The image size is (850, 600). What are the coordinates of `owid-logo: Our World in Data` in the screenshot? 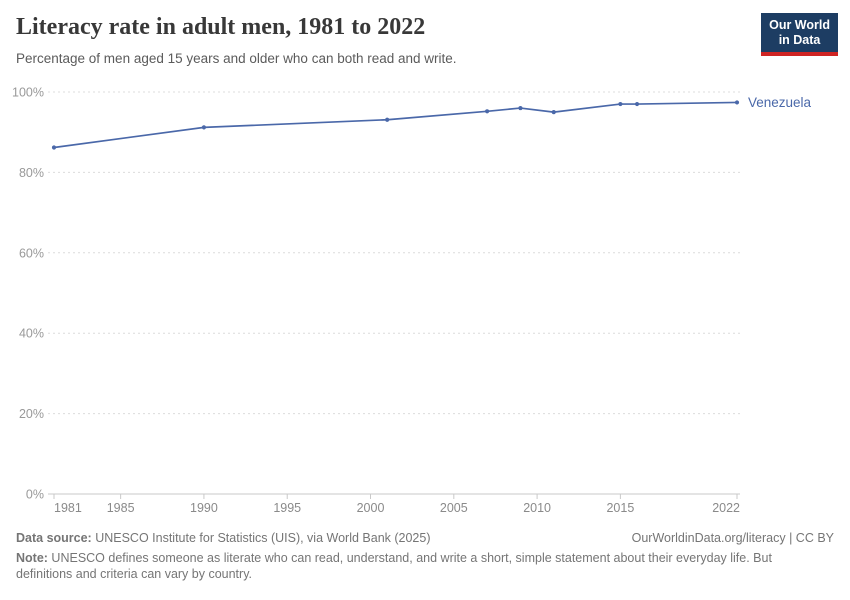 It's located at (799, 34).